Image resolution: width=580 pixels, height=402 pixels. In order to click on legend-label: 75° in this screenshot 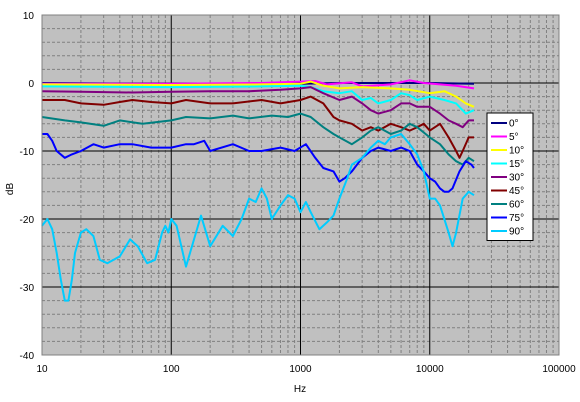, I will do `click(516, 218)`.